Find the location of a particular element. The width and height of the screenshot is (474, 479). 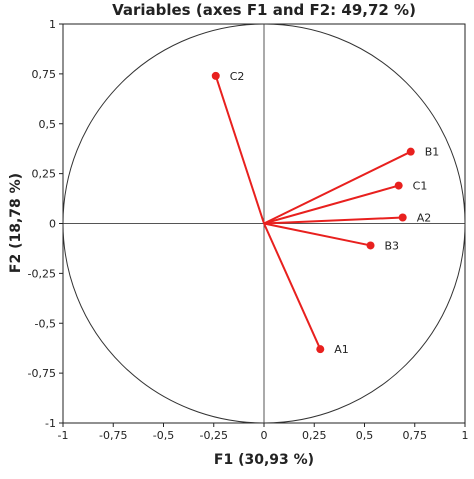

y-tick-label: 0,25 is located at coordinates (44, 174).